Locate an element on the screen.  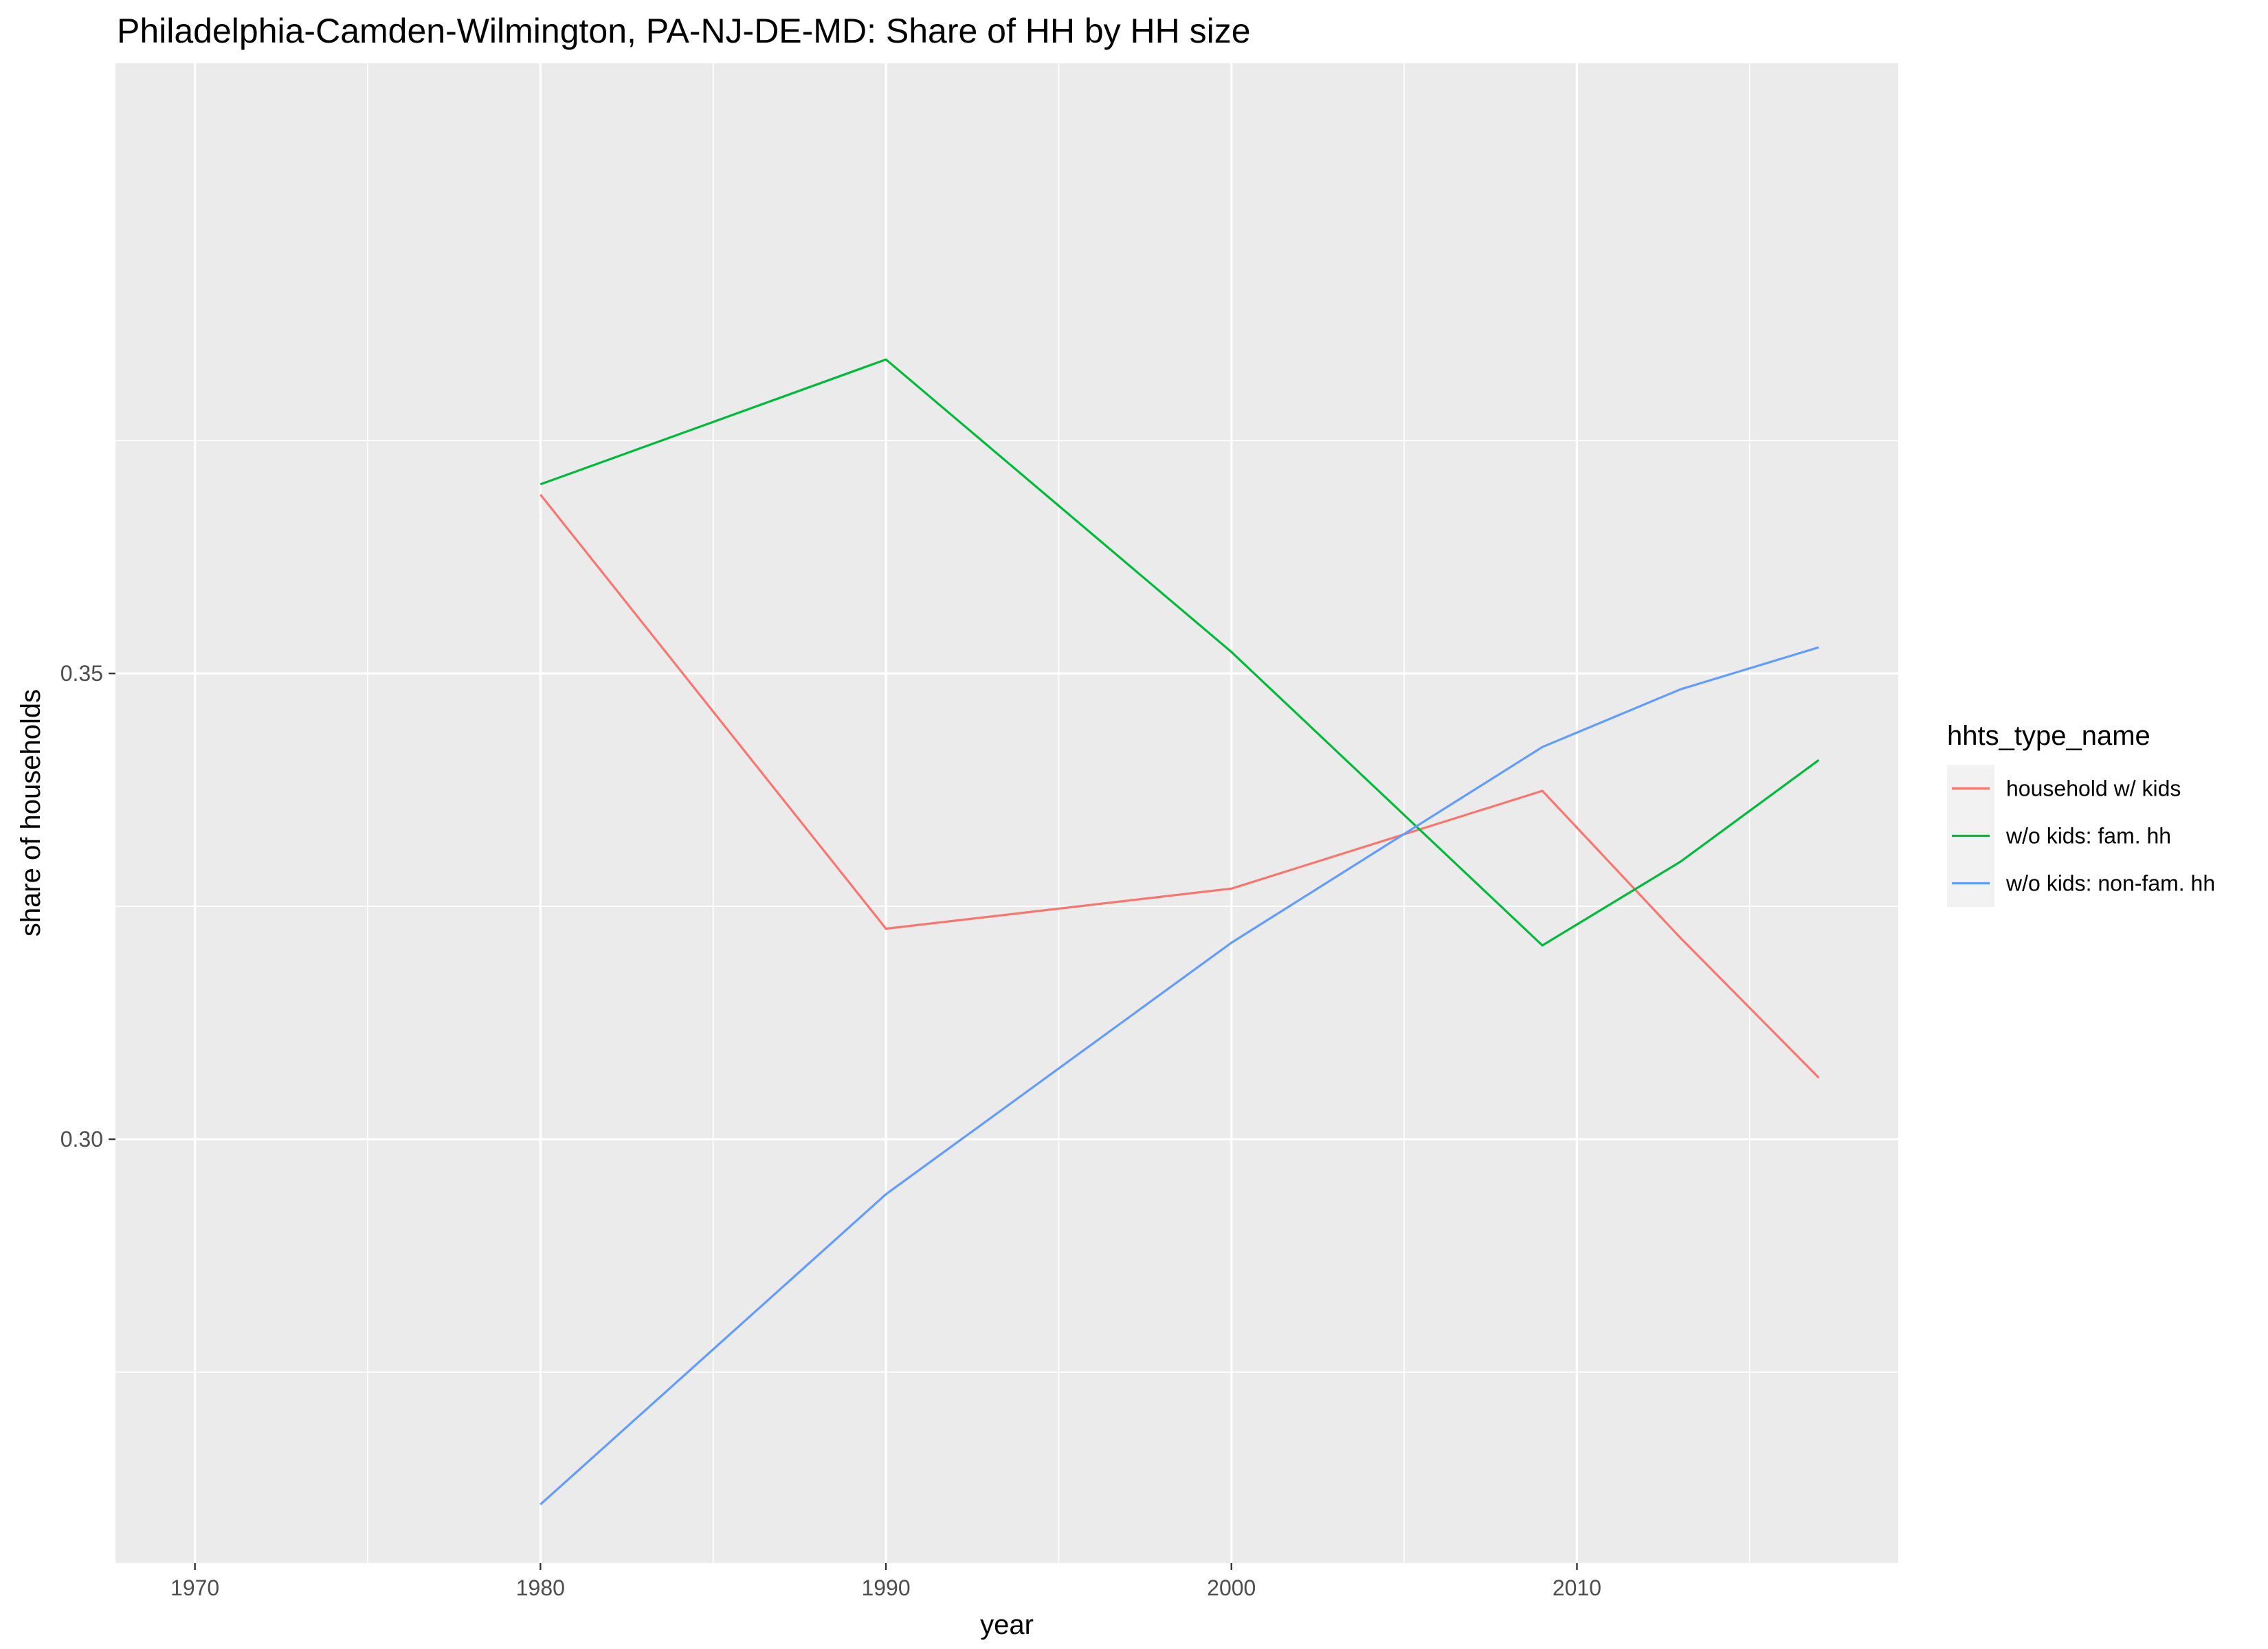
x-axis-title: year is located at coordinates (1007, 1625).